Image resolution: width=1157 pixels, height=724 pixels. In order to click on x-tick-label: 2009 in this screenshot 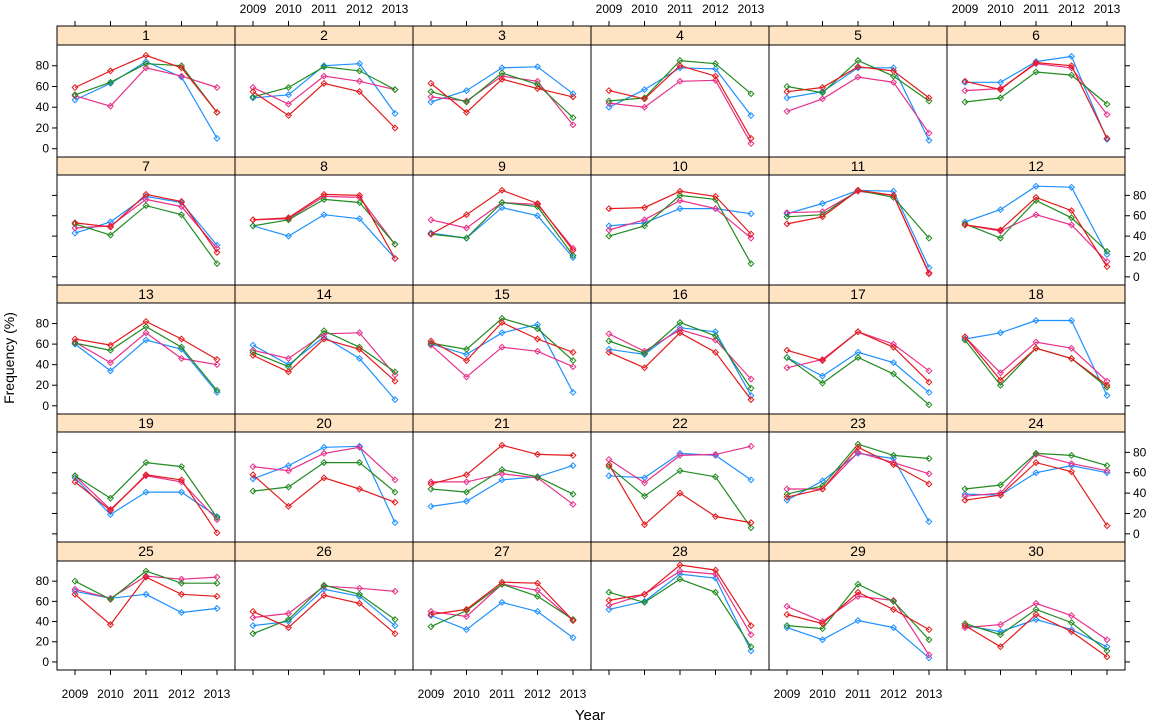, I will do `click(787, 694)`.